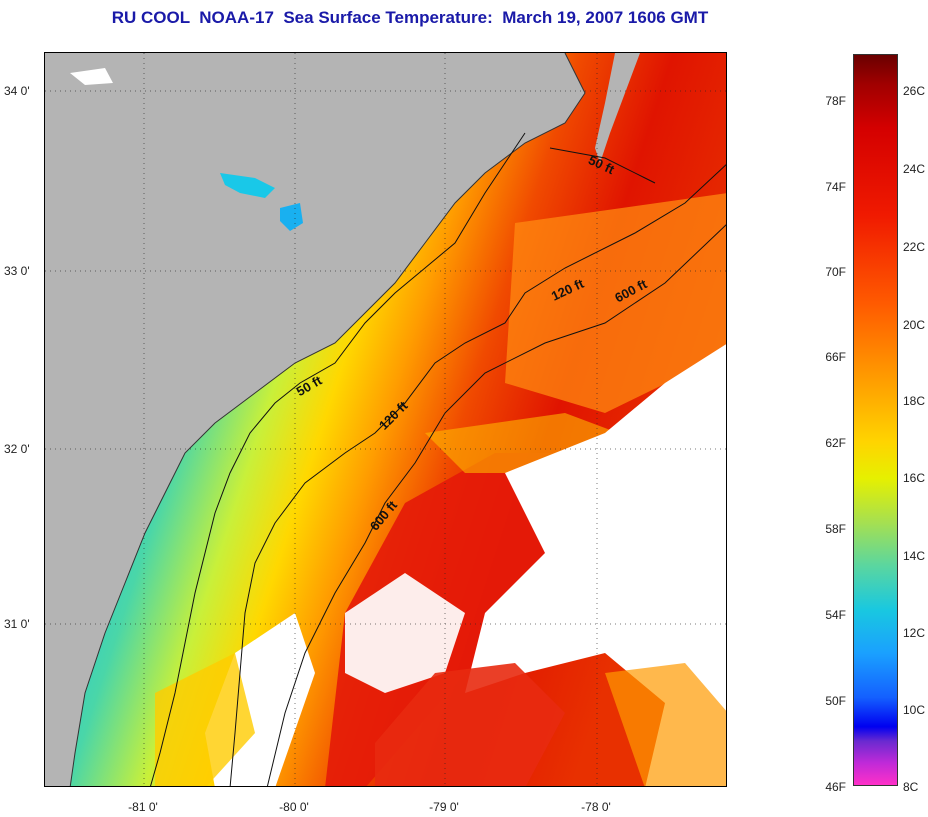 The width and height of the screenshot is (928, 817). I want to click on colorbar-label-fahrenheit: 66F, so click(835, 357).